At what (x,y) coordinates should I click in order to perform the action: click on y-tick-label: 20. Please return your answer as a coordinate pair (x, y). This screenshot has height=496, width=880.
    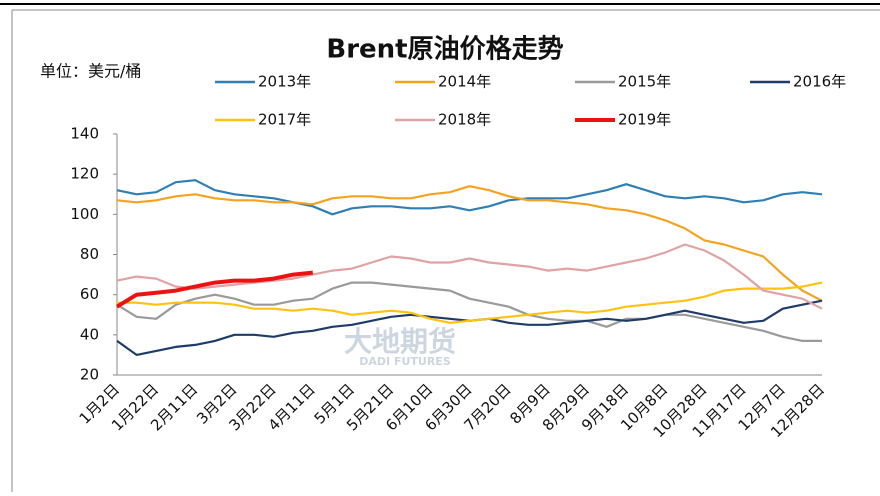
    Looking at the image, I should click on (89, 375).